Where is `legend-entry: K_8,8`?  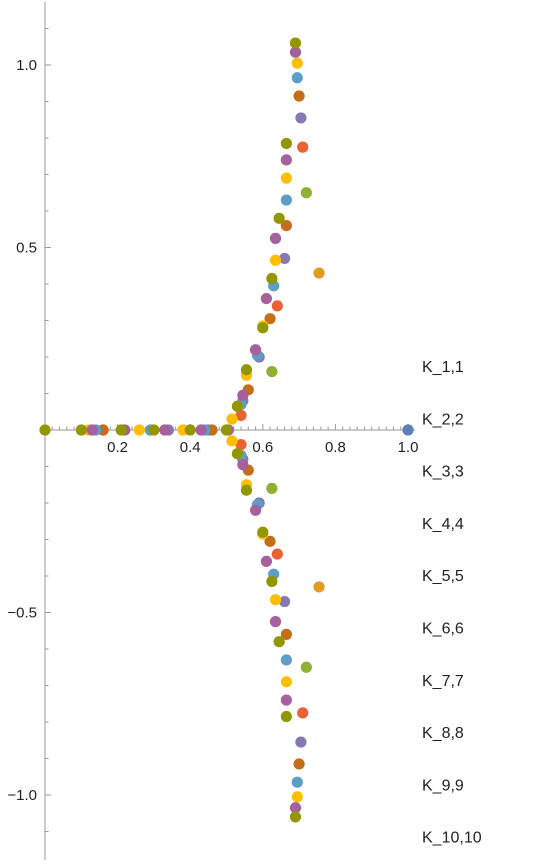 legend-entry: K_8,8 is located at coordinates (443, 733).